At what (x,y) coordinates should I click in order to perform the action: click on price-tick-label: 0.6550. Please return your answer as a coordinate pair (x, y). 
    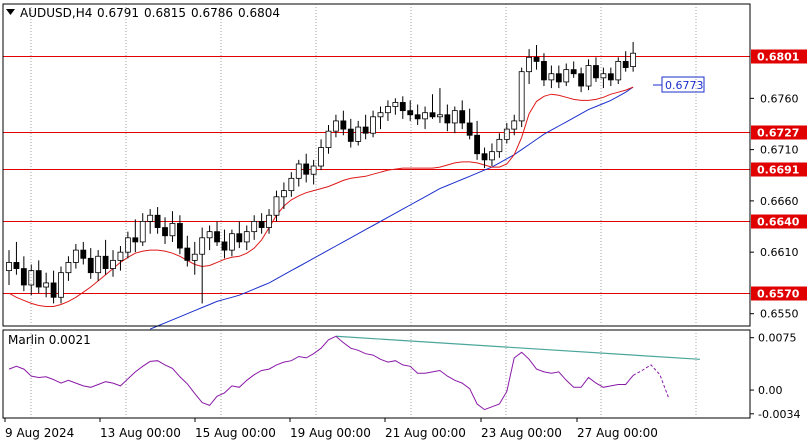
    Looking at the image, I should click on (779, 314).